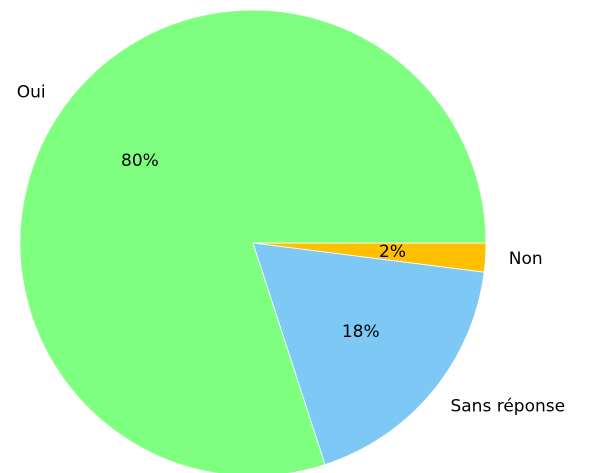 The image size is (594, 473). Describe the element at coordinates (526, 259) in the screenshot. I see `pie-category-label-non: Non` at that location.